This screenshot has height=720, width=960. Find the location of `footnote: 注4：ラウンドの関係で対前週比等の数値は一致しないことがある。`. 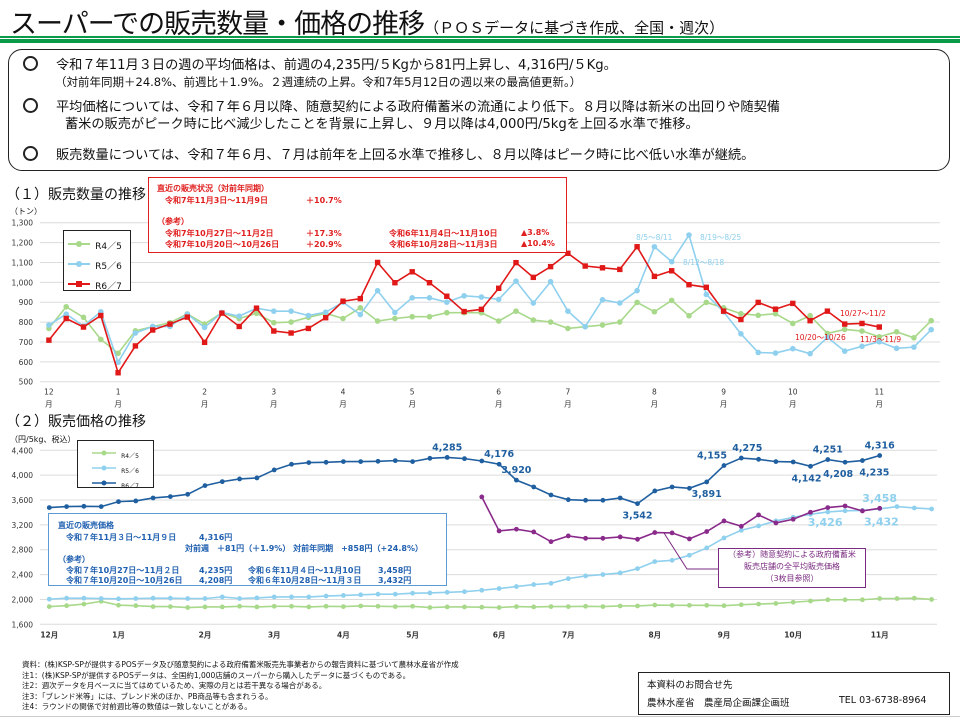

footnote: 注4：ラウンドの関係で対前週比等の数値は一致しないことがある。 is located at coordinates (137, 706).